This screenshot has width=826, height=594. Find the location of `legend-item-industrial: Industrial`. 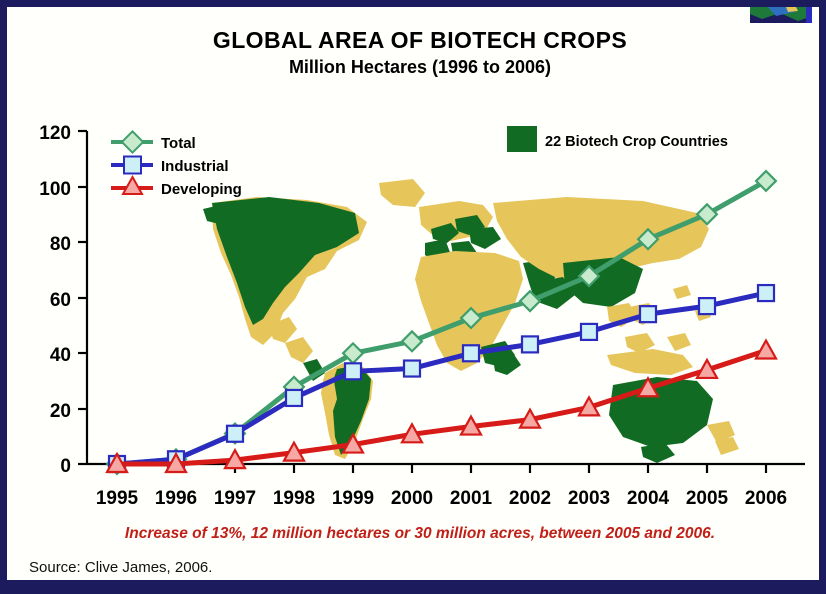

legend-item-industrial: Industrial is located at coordinates (170, 165).